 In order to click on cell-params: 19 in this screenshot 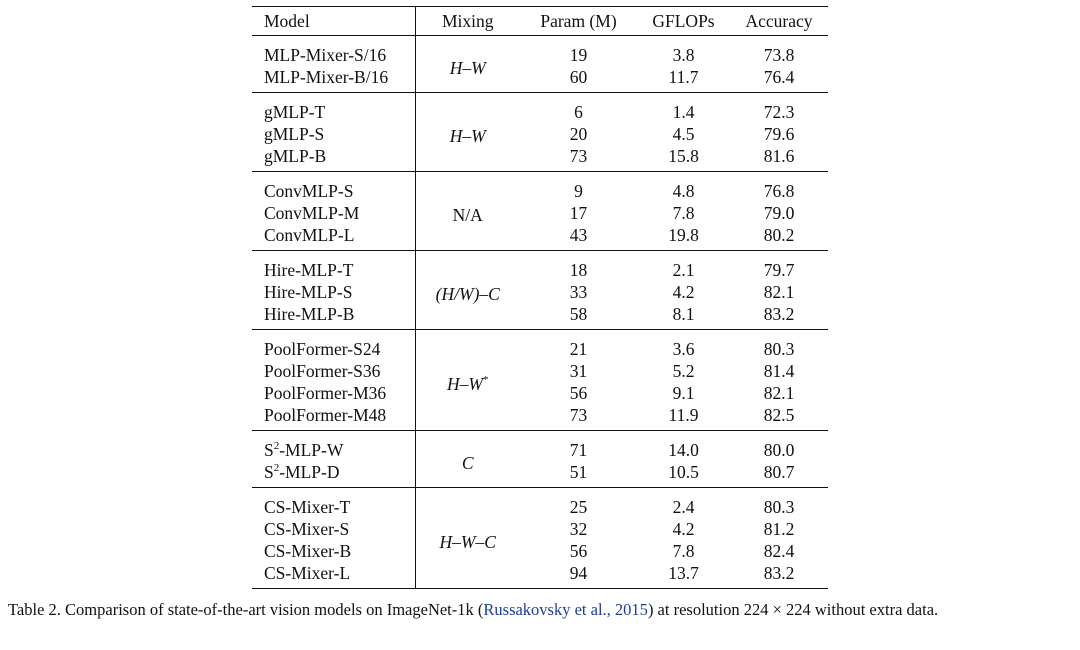, I will do `click(578, 55)`.